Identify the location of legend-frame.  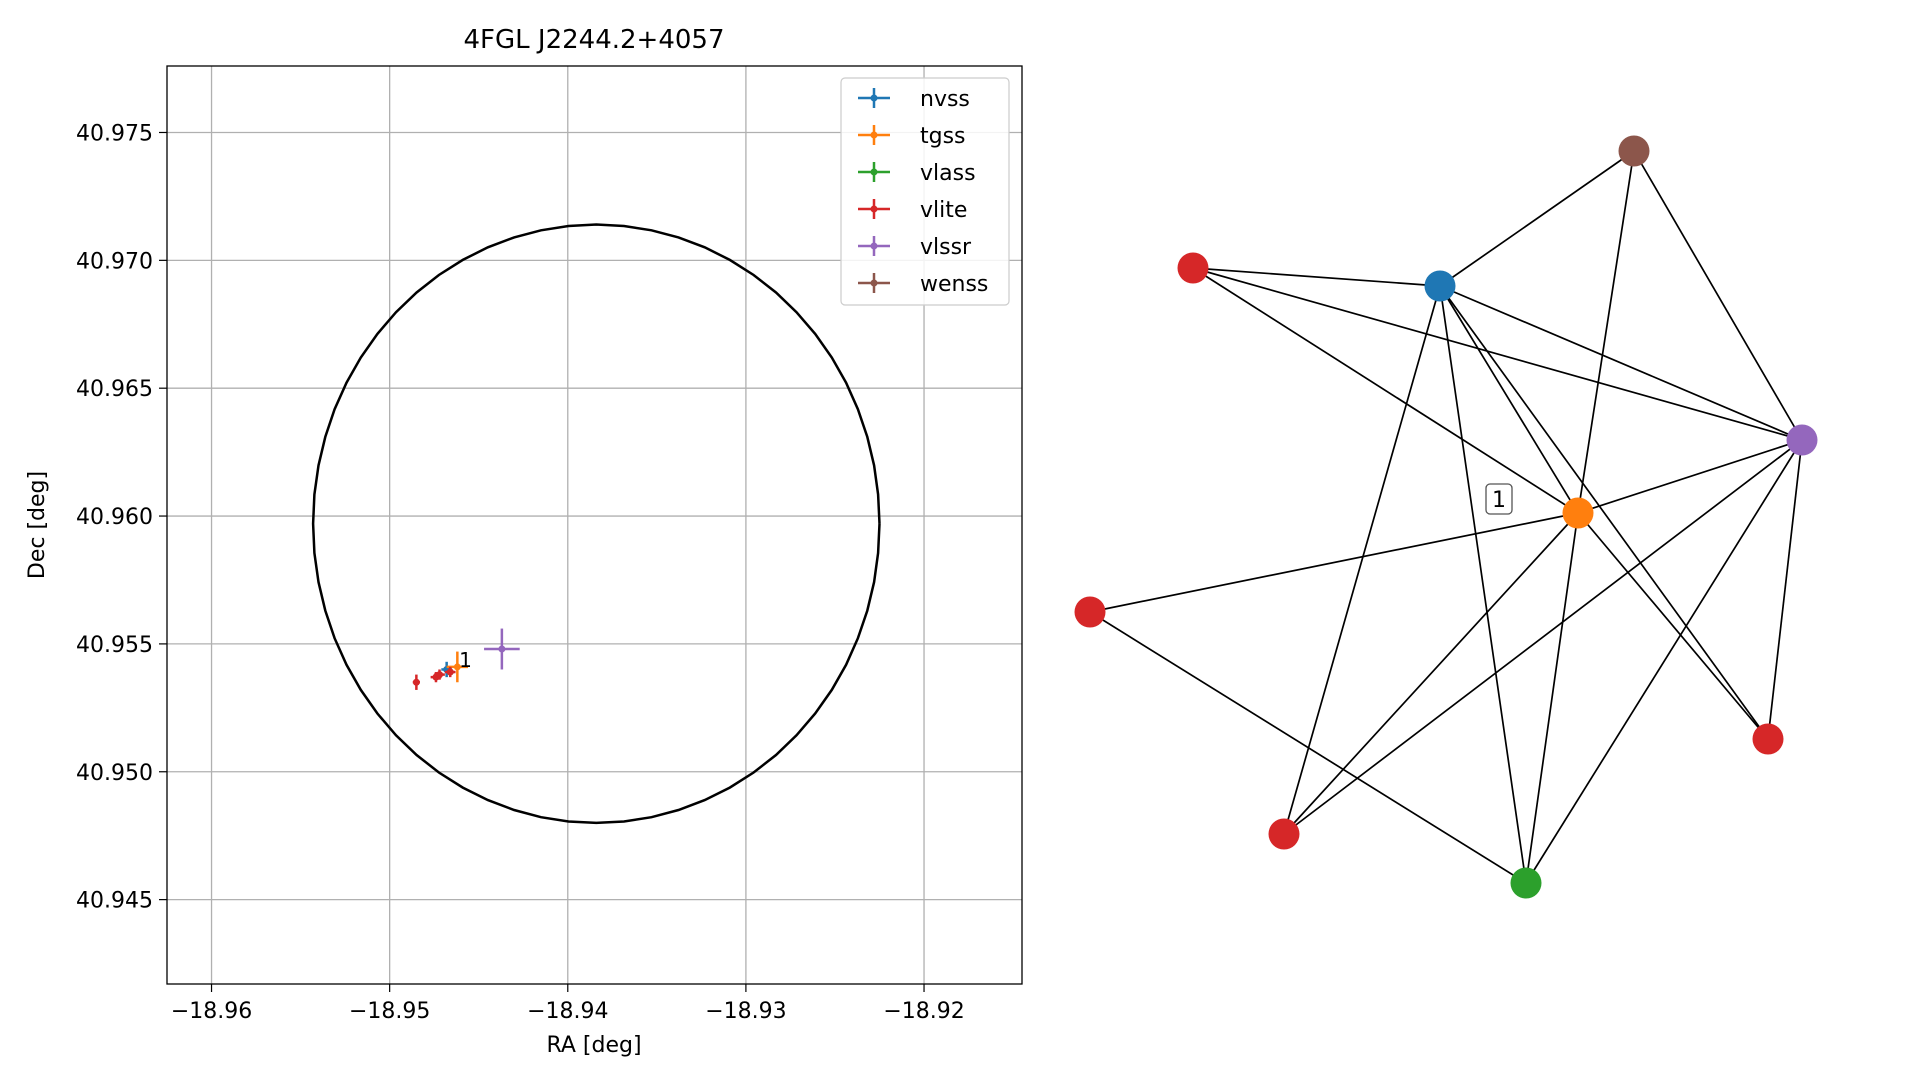
(925, 191).